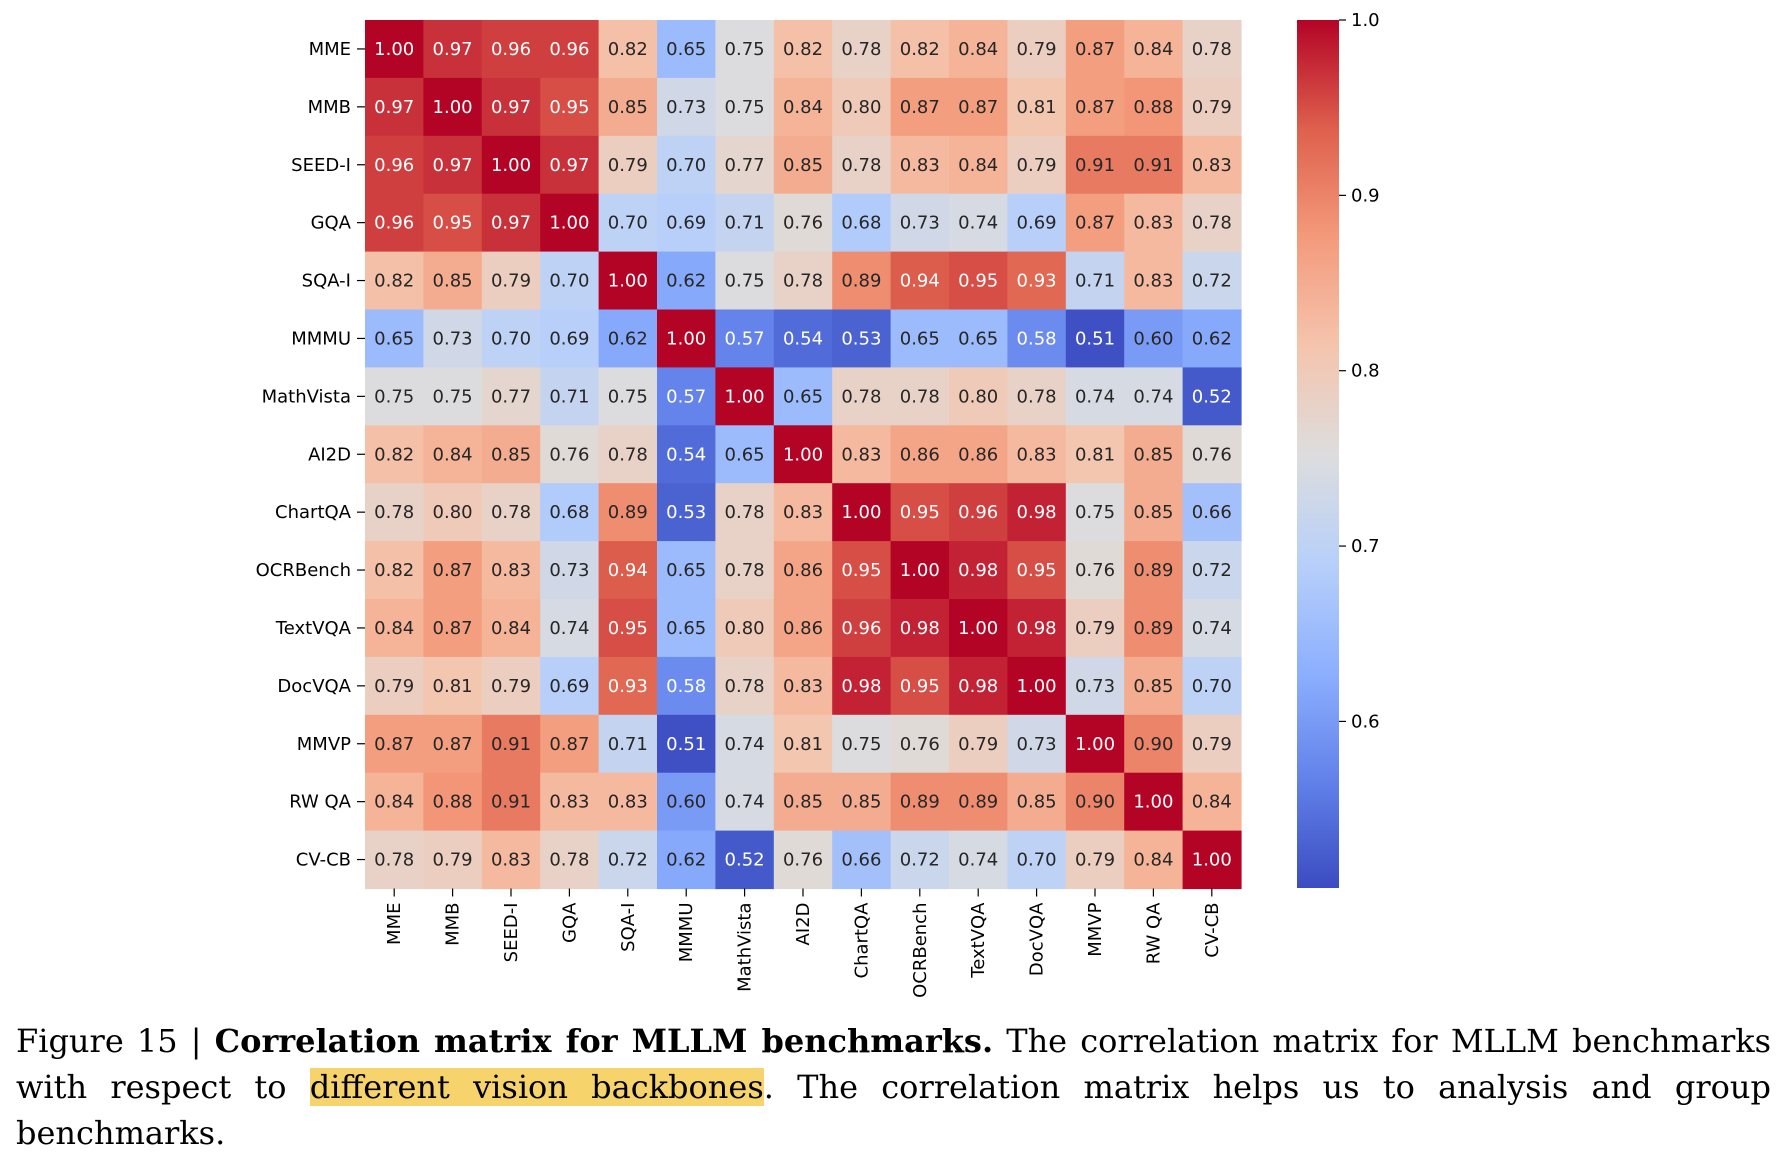 This screenshot has height=1164, width=1784. I want to click on heatmap-cell-value-rw-qa-rw-qa: 1.00, so click(1153, 802).